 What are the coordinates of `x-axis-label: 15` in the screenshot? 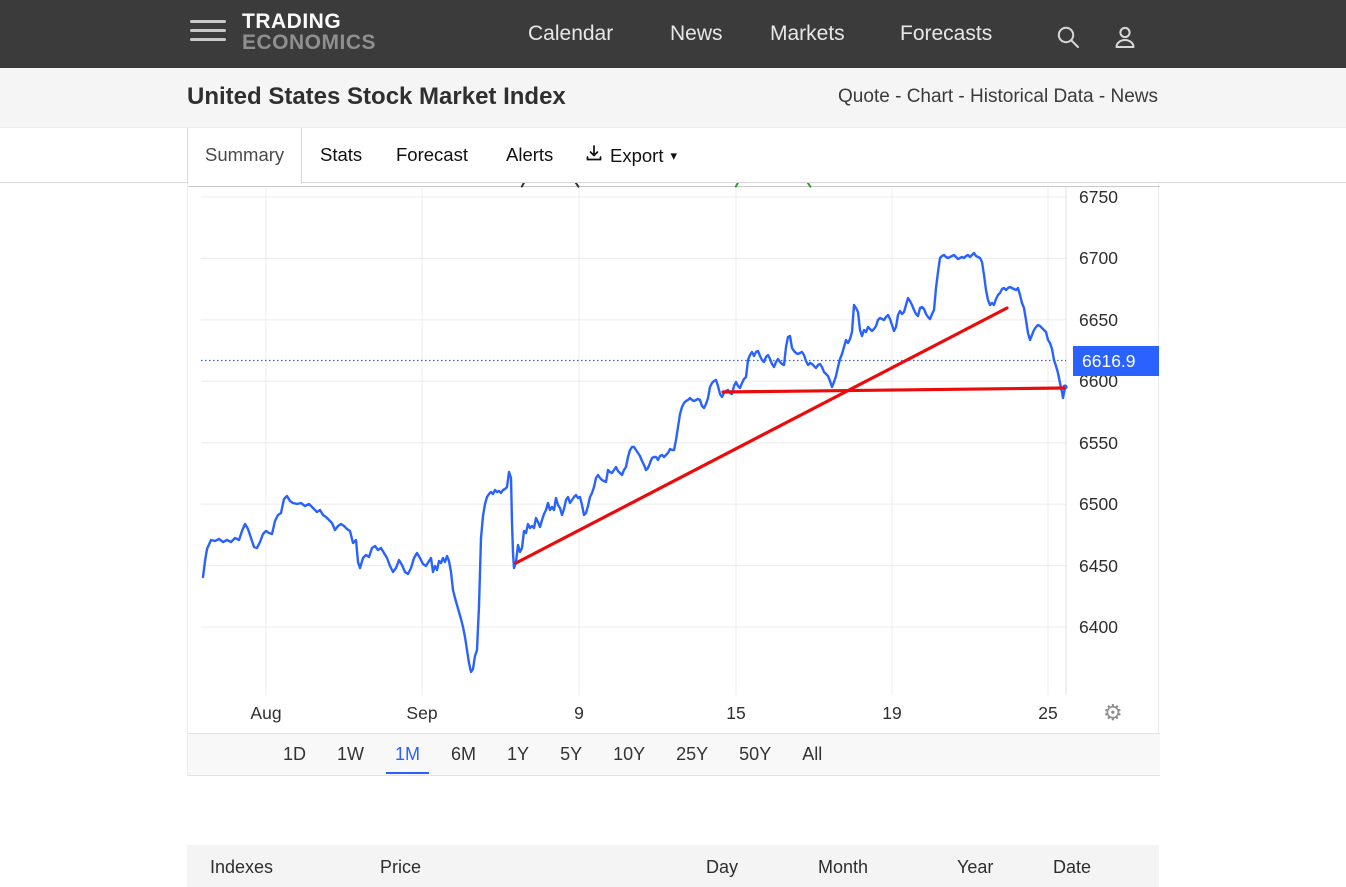 It's located at (736, 713).